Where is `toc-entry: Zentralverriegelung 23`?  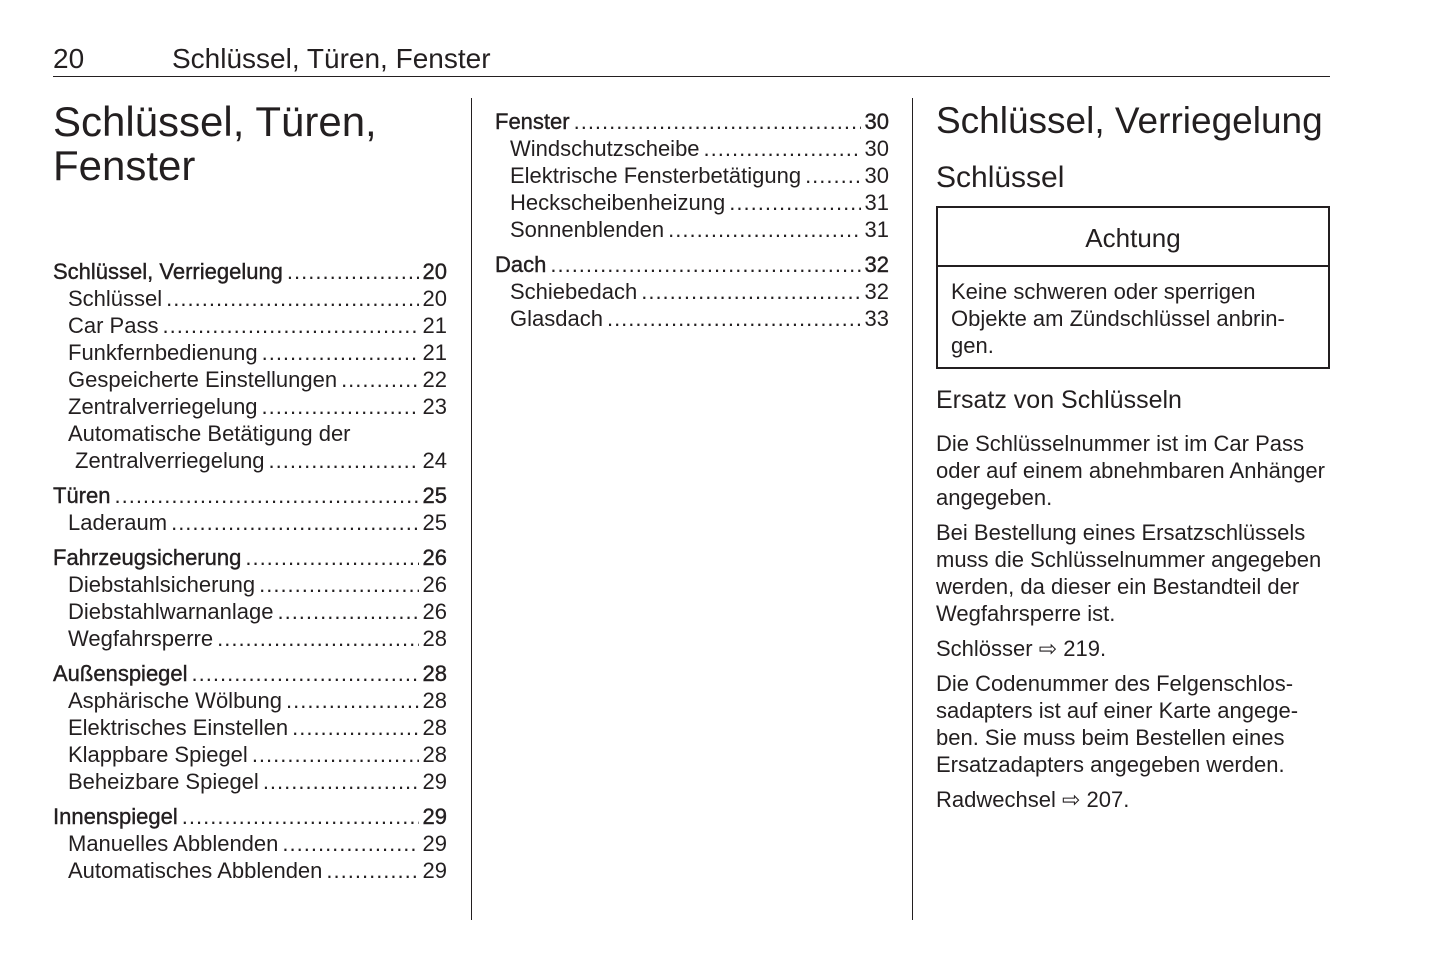 toc-entry: Zentralverriegelung 23 is located at coordinates (250, 406).